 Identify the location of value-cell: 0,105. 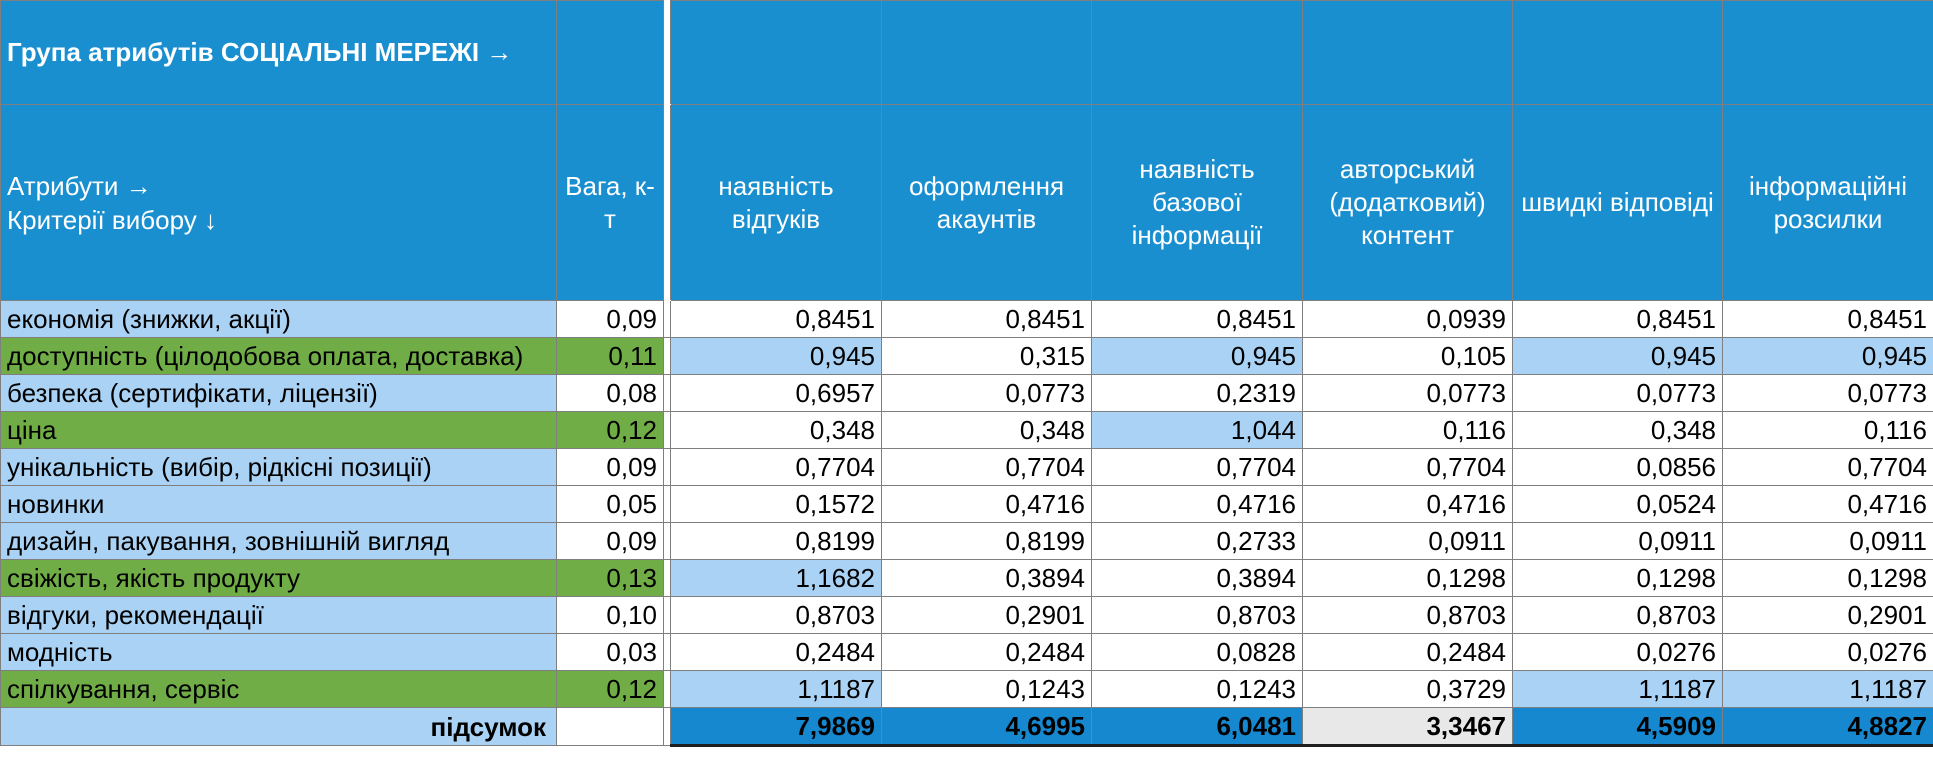
(1407, 356).